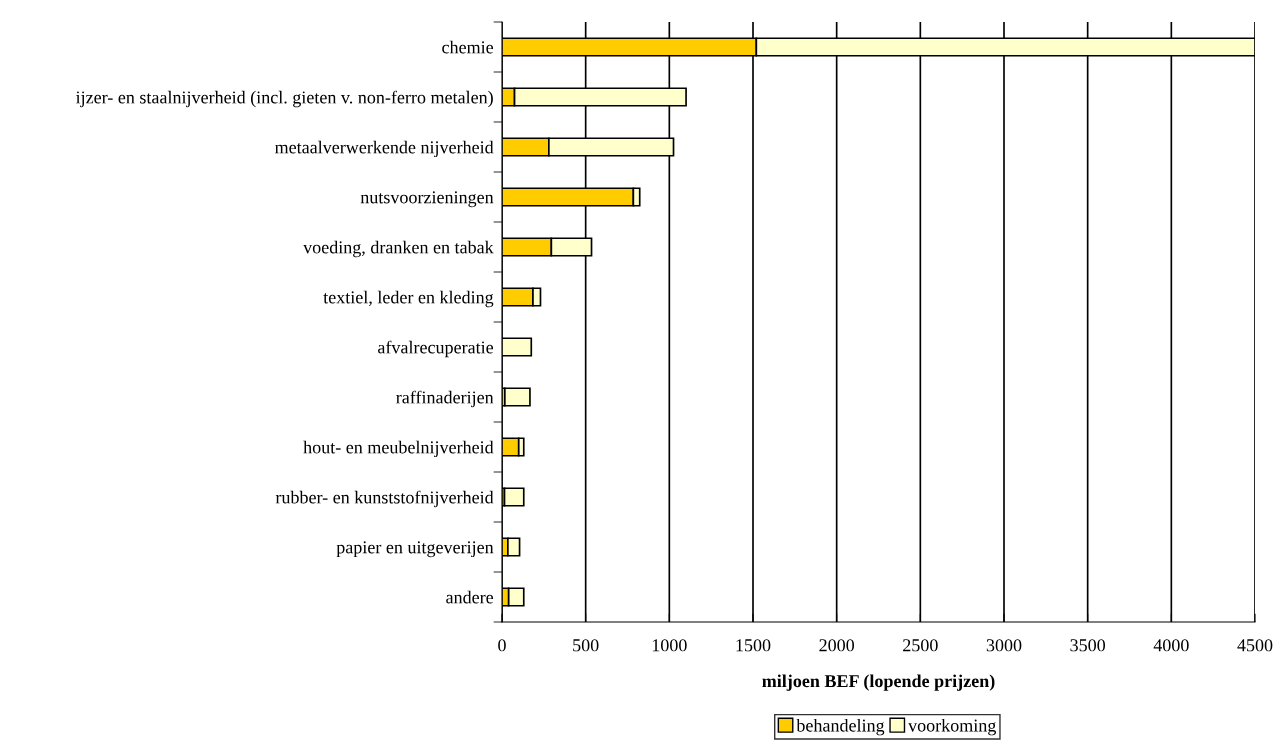  What do you see at coordinates (436, 349) in the screenshot?
I see `y-tick-label: afvalrecuperatie` at bounding box center [436, 349].